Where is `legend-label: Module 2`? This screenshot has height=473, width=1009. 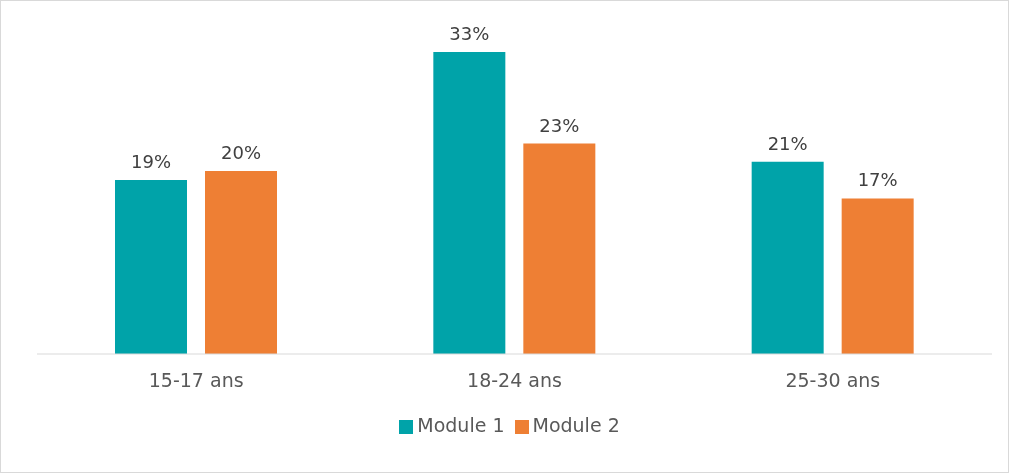 legend-label: Module 2 is located at coordinates (576, 425).